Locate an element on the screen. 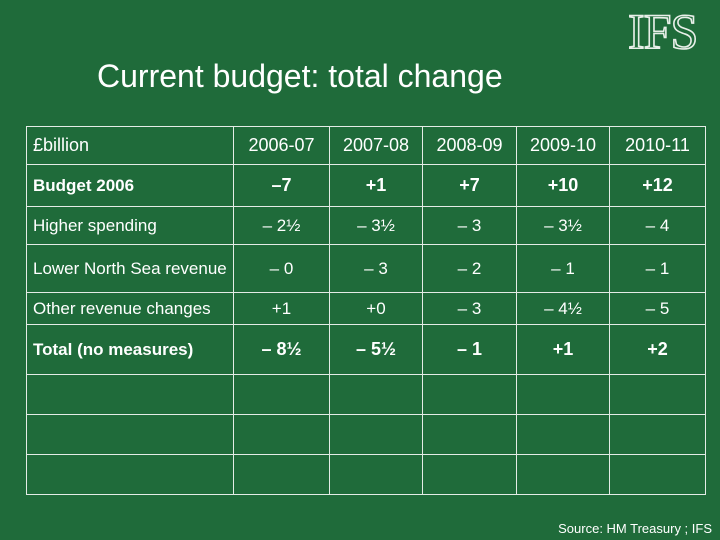  row-label: Total (no measures) is located at coordinates (130, 349).